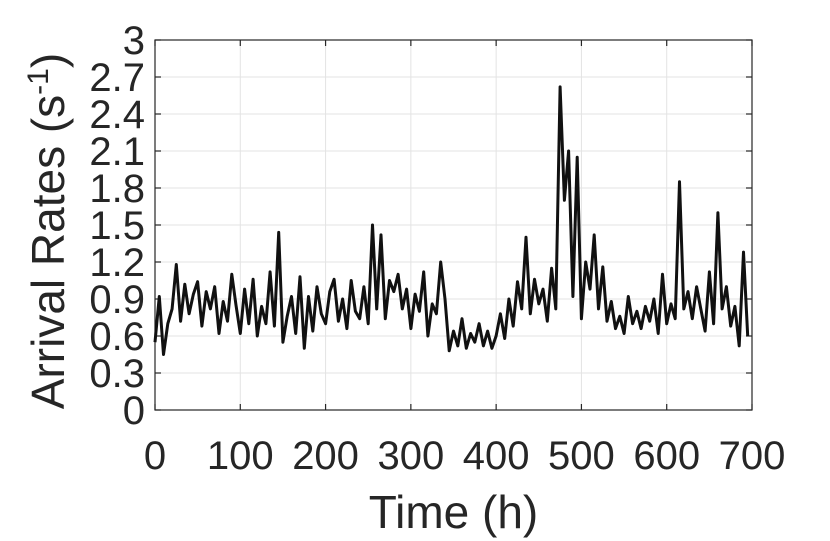 The image size is (830, 541). Describe the element at coordinates (117, 152) in the screenshot. I see `y-tick-label: 2.1` at that location.